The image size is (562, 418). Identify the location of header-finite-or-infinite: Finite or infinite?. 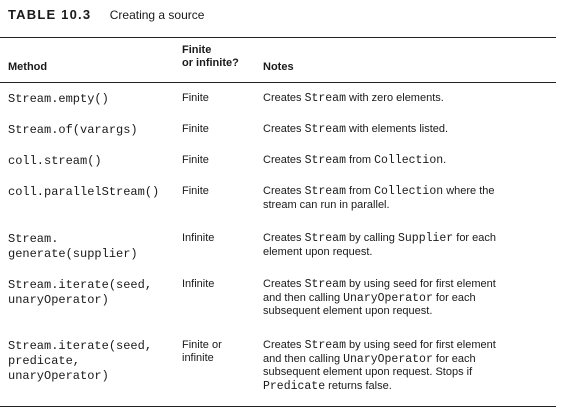
(210, 56).